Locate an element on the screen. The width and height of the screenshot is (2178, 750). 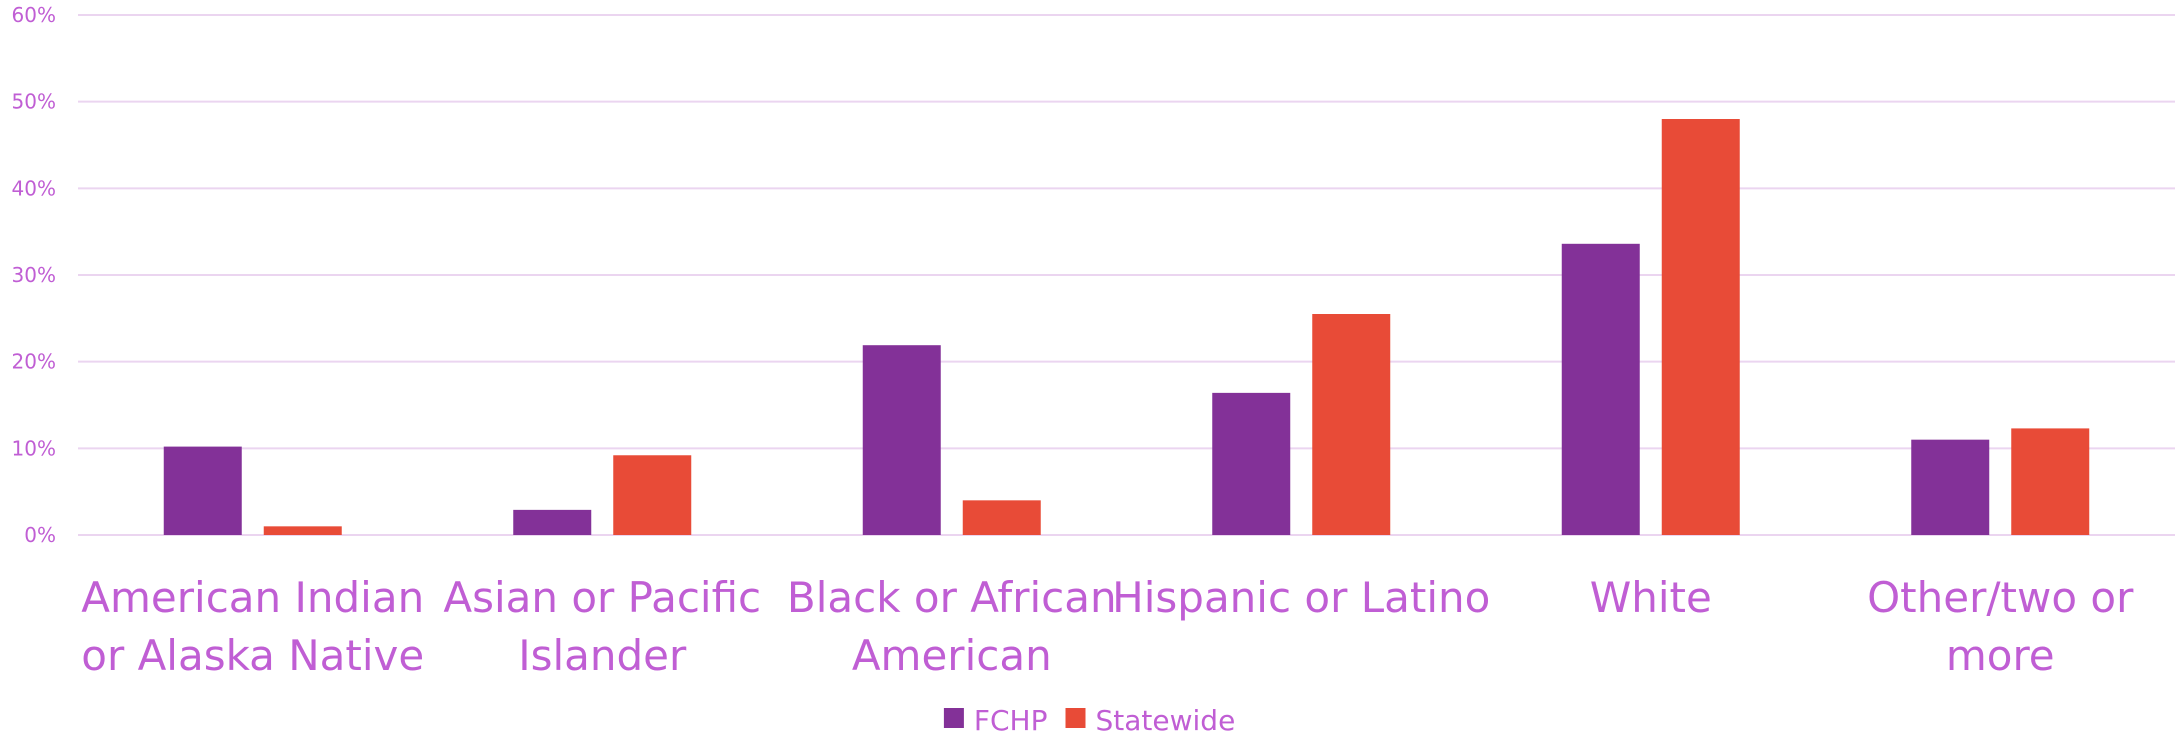
y-tick-label: 60% is located at coordinates (34, 15).